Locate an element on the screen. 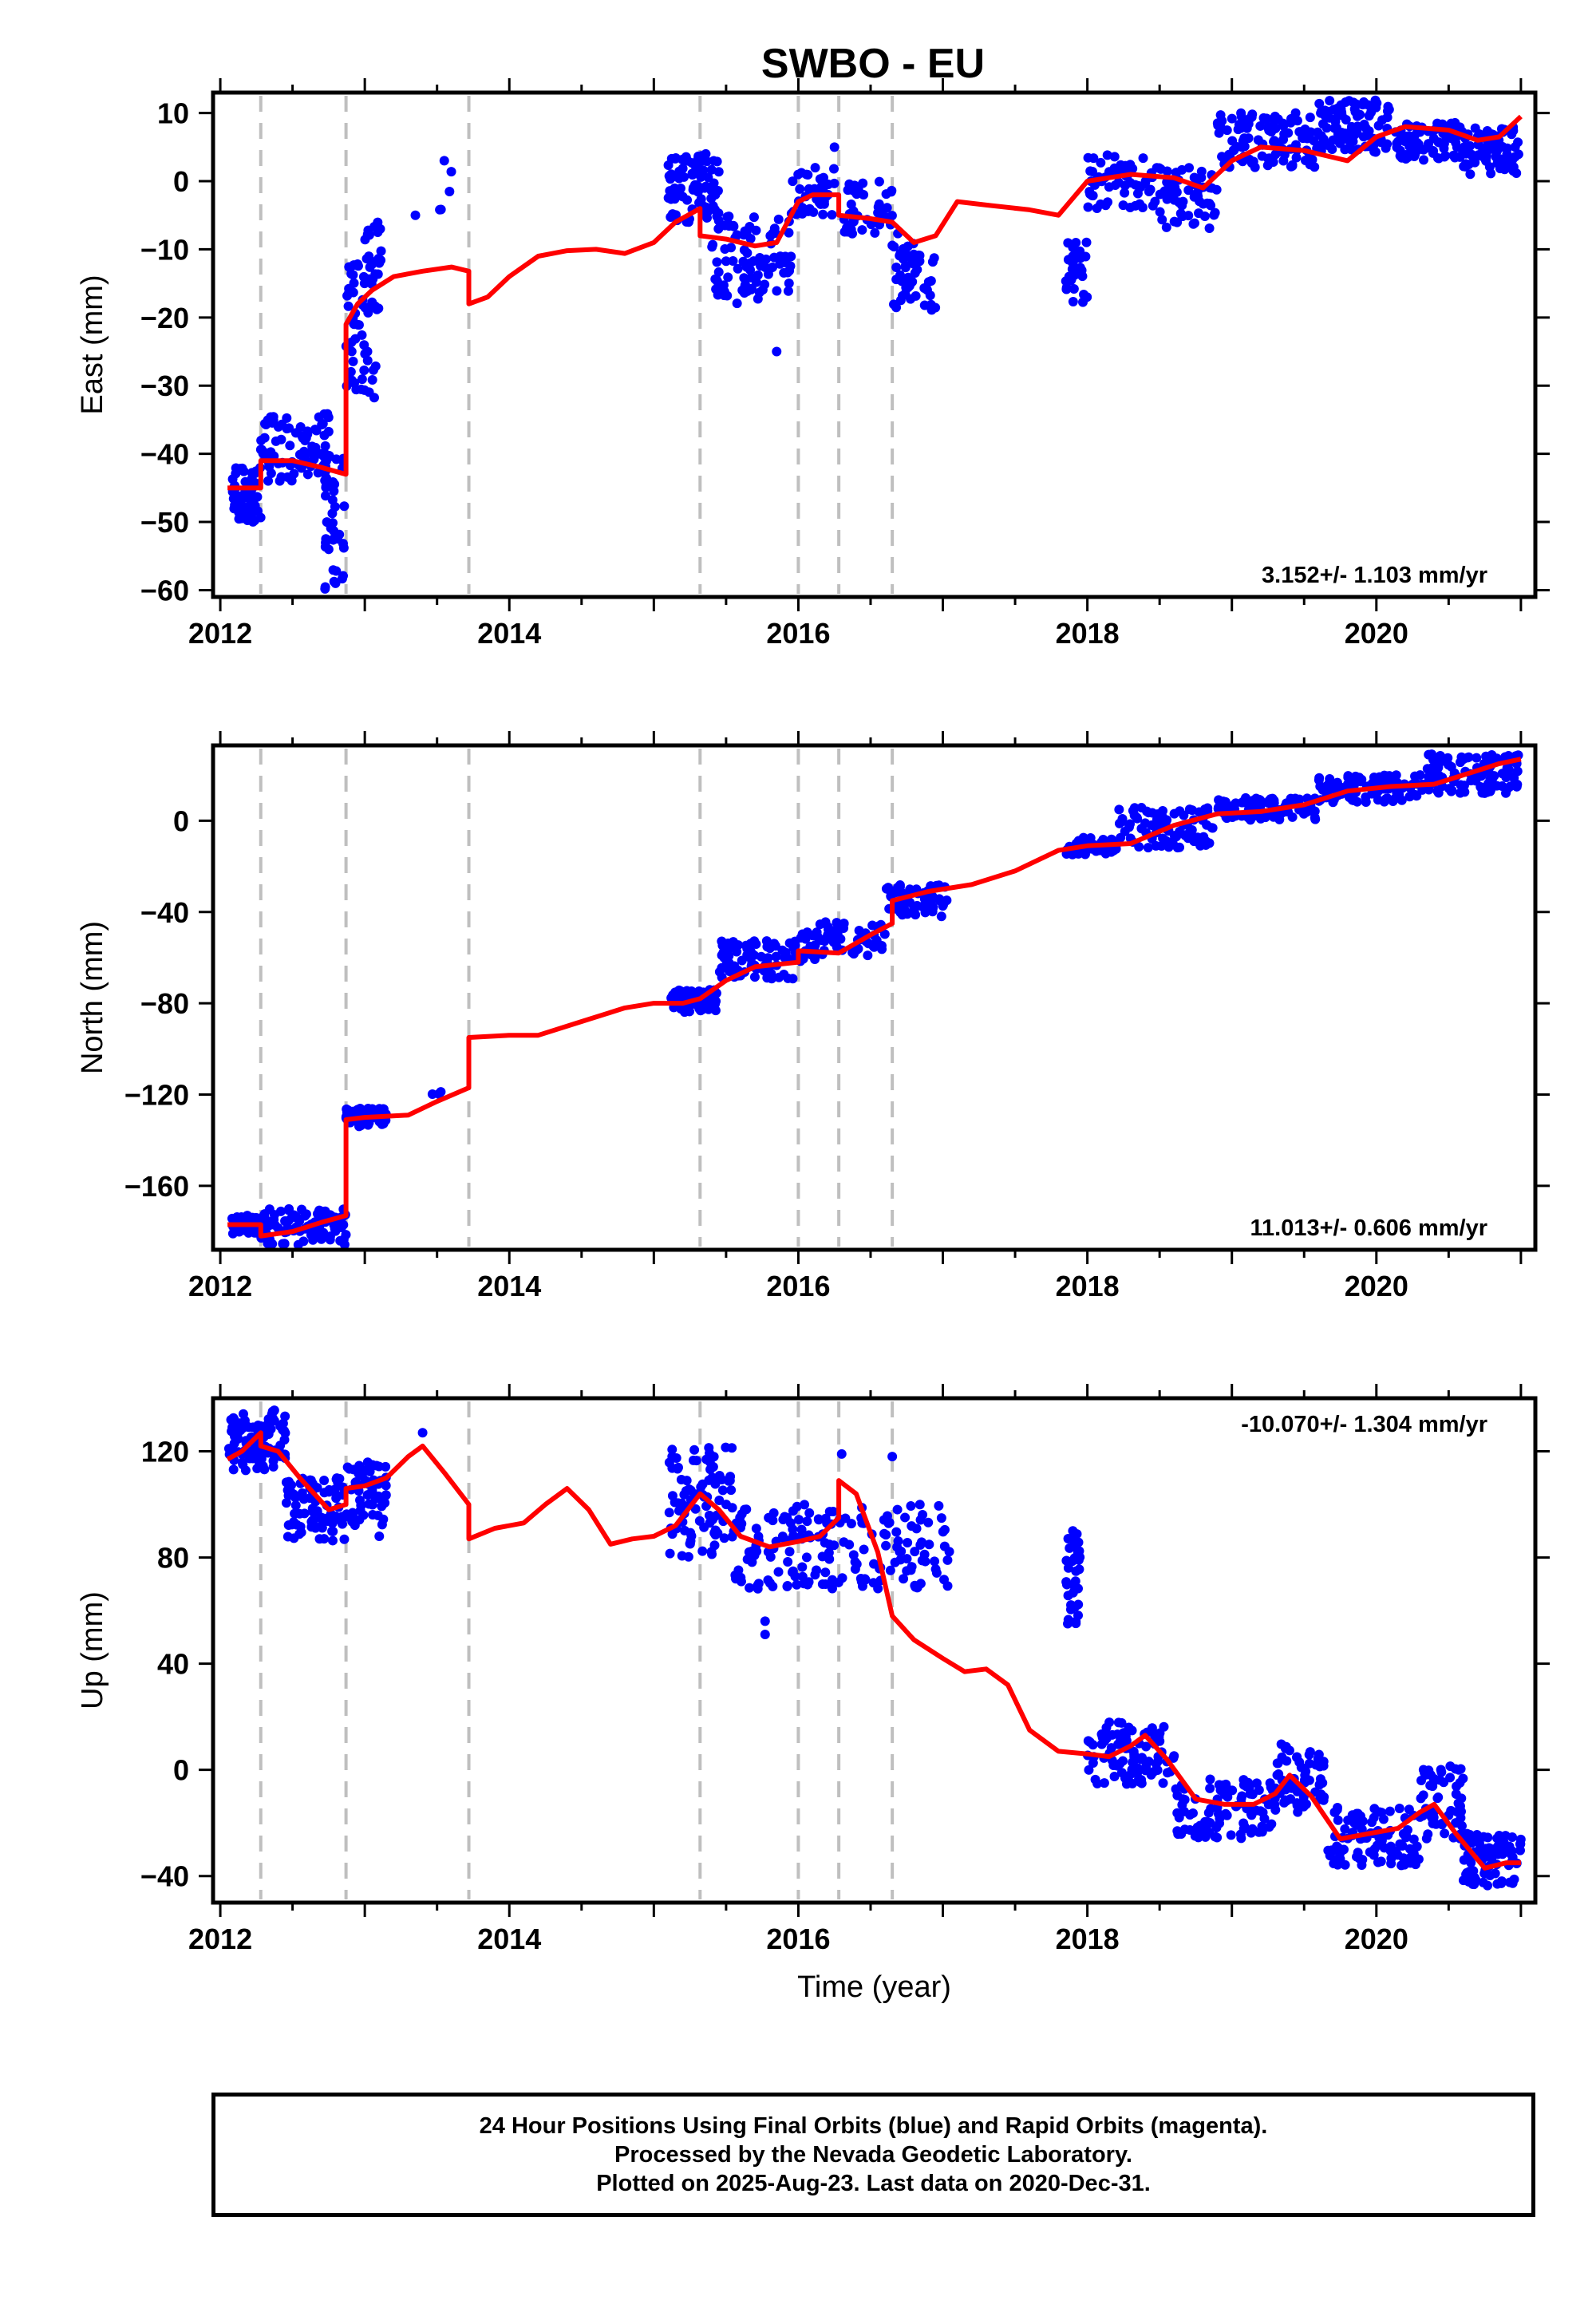  x-axis-label: Time (year) is located at coordinates (874, 1987).